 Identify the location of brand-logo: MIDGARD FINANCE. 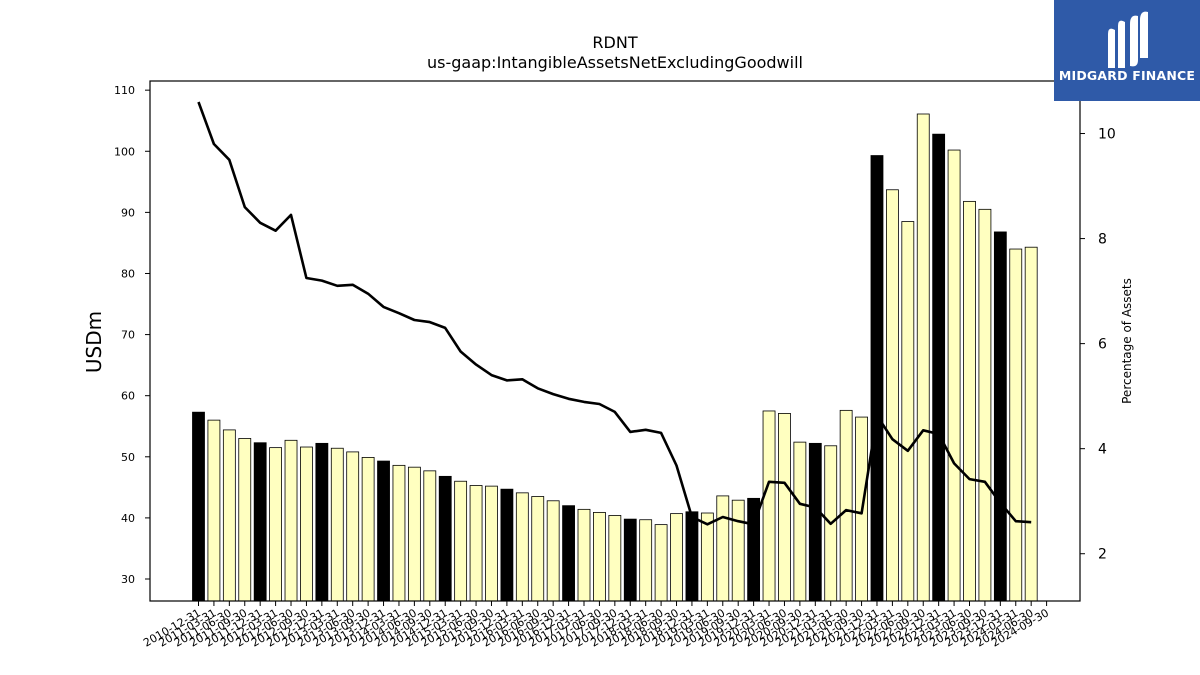
(1127, 50).